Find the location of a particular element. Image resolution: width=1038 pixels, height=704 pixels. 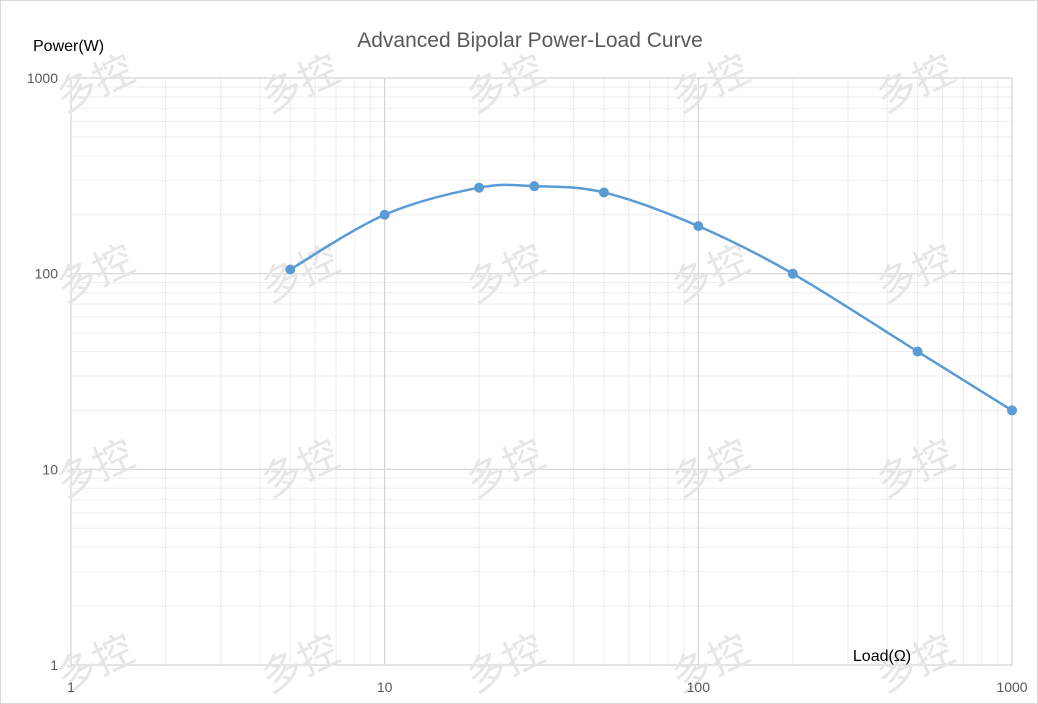

y-tick-label: 10 is located at coordinates (50, 469).